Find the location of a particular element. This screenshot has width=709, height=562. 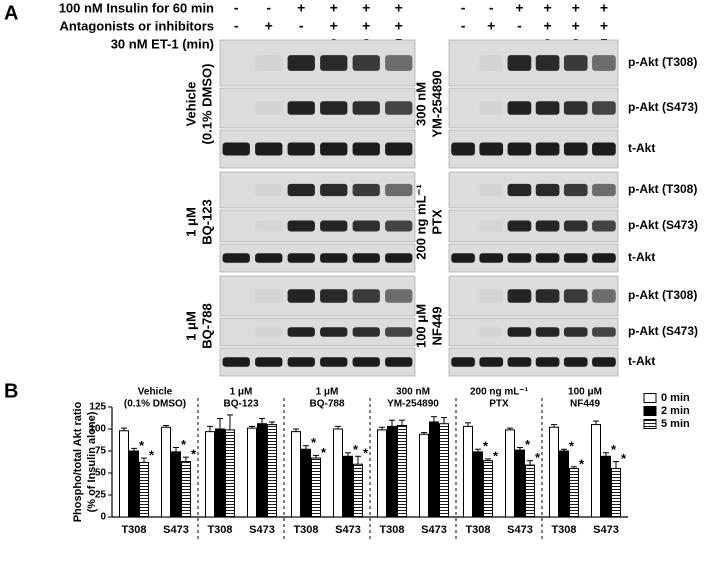

condition-label: 30 nM ET-1 (min) is located at coordinates (162, 43).